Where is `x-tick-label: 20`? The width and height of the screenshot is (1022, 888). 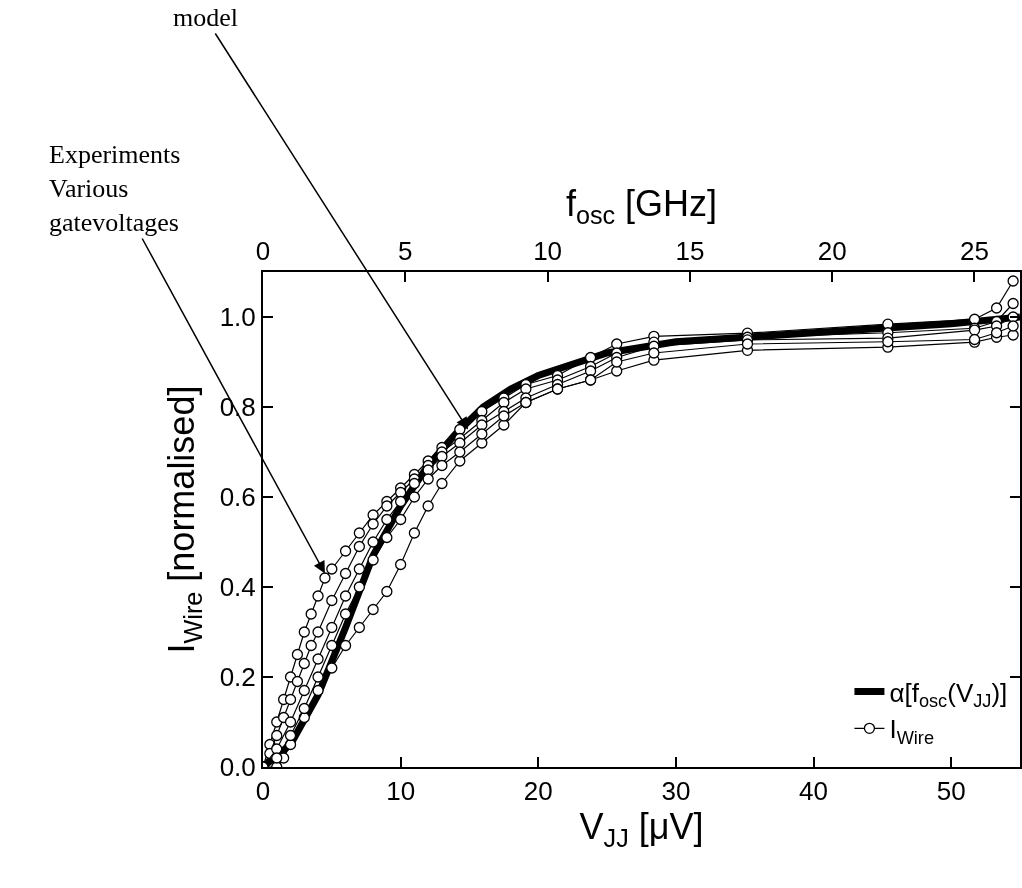 x-tick-label: 20 is located at coordinates (538, 791).